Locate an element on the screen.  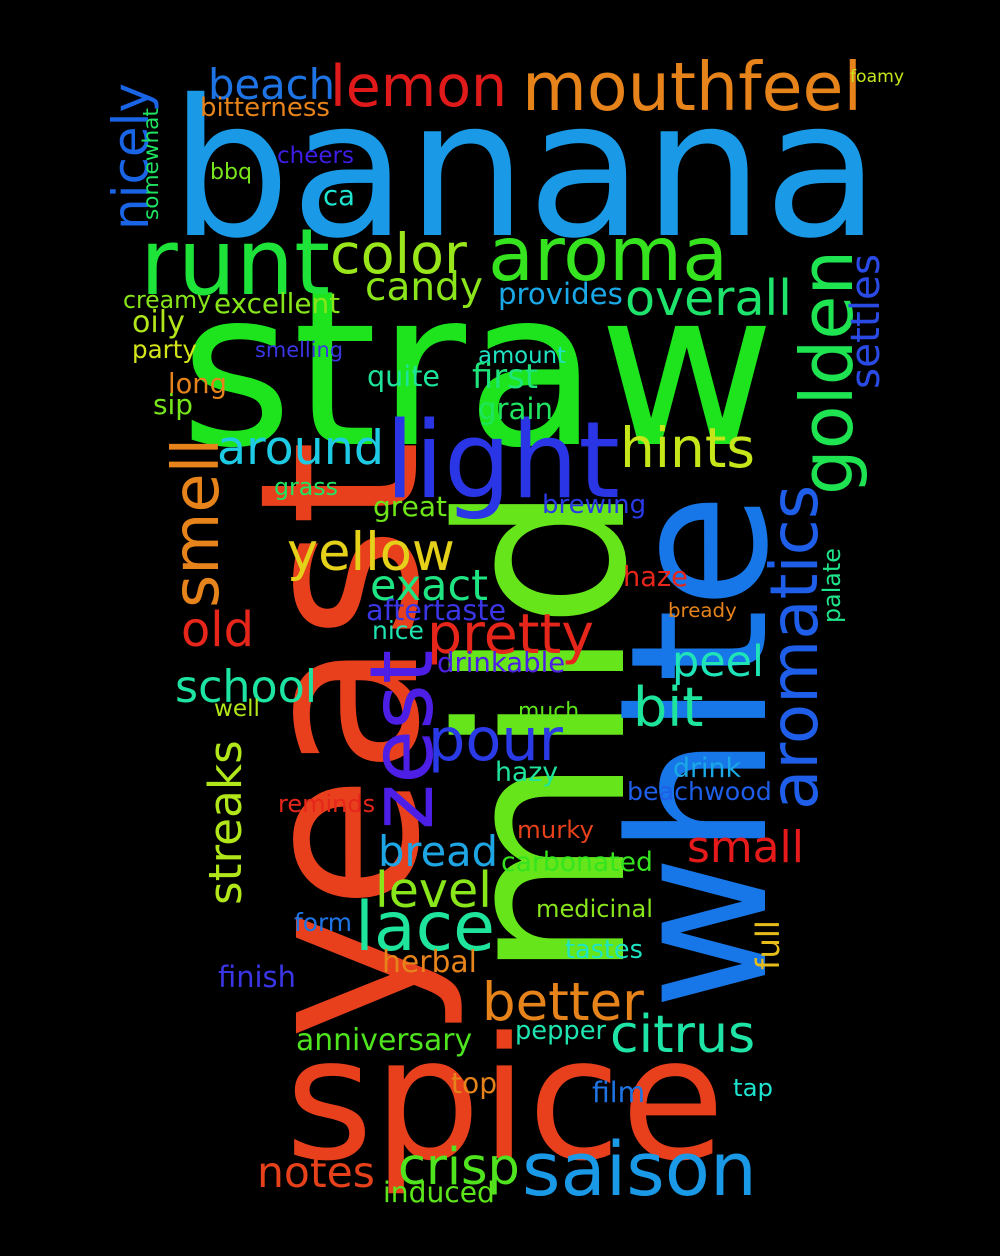
word-overall: overall is located at coordinates (708, 298).